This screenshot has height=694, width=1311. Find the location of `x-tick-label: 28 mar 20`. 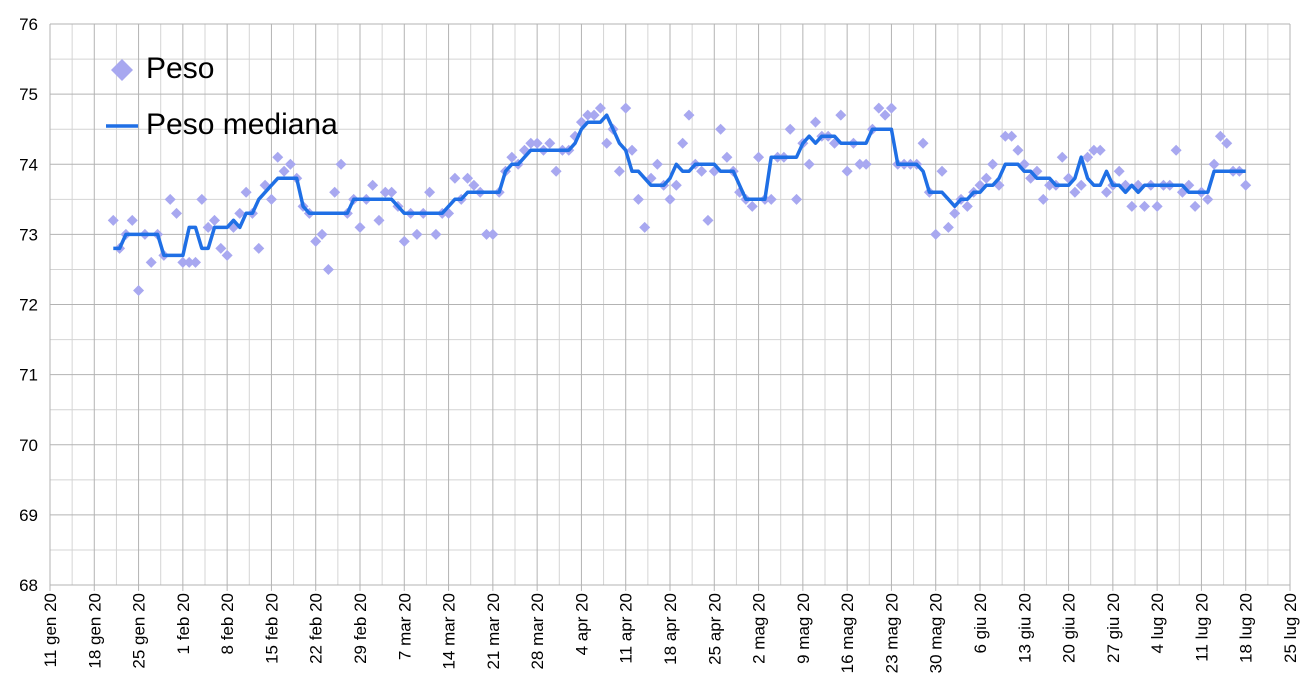

x-tick-label: 28 mar 20 is located at coordinates (537, 631).